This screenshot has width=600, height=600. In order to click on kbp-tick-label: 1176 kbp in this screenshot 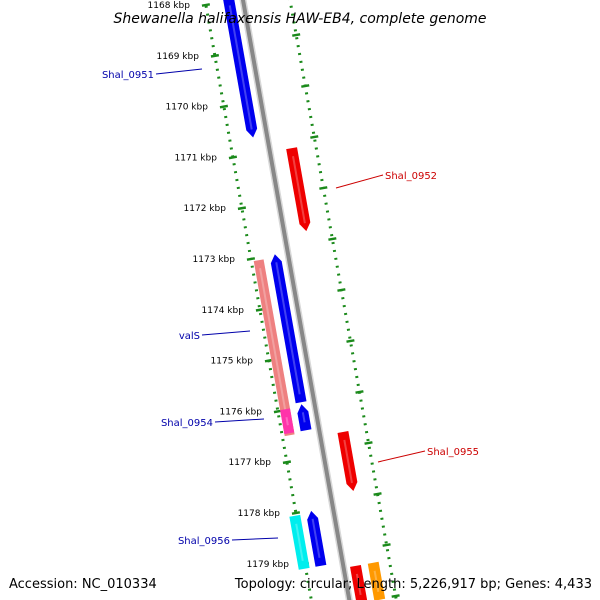, I will do `click(241, 412)`.